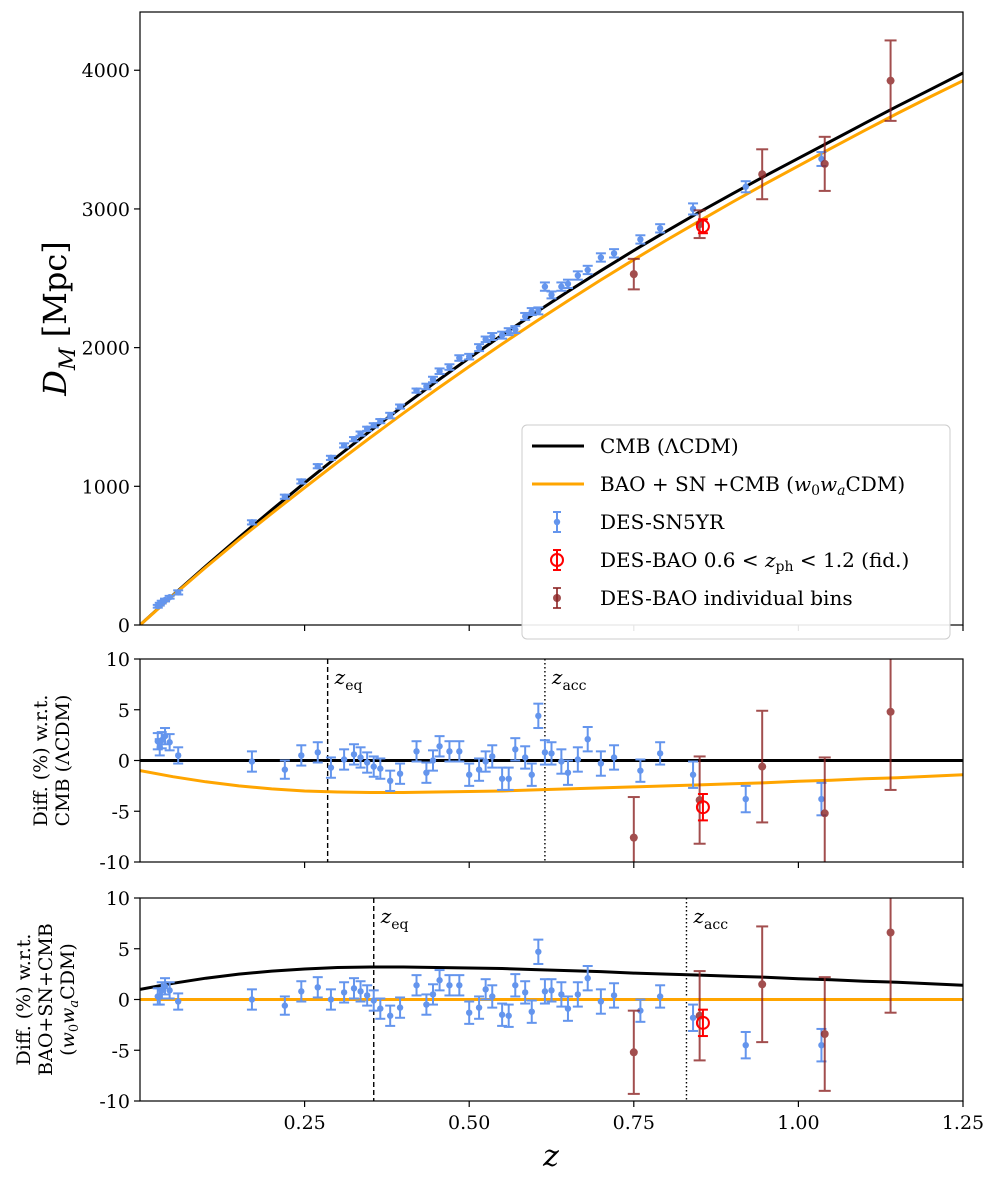  I want to click on x-tick-label: 0.25, so click(304, 1123).